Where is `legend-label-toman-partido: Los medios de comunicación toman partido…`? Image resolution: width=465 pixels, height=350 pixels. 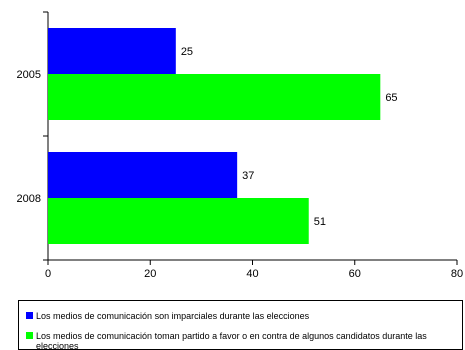 legend-label-toman-partido: Los medios de comunicación toman partido… is located at coordinates (231, 340).